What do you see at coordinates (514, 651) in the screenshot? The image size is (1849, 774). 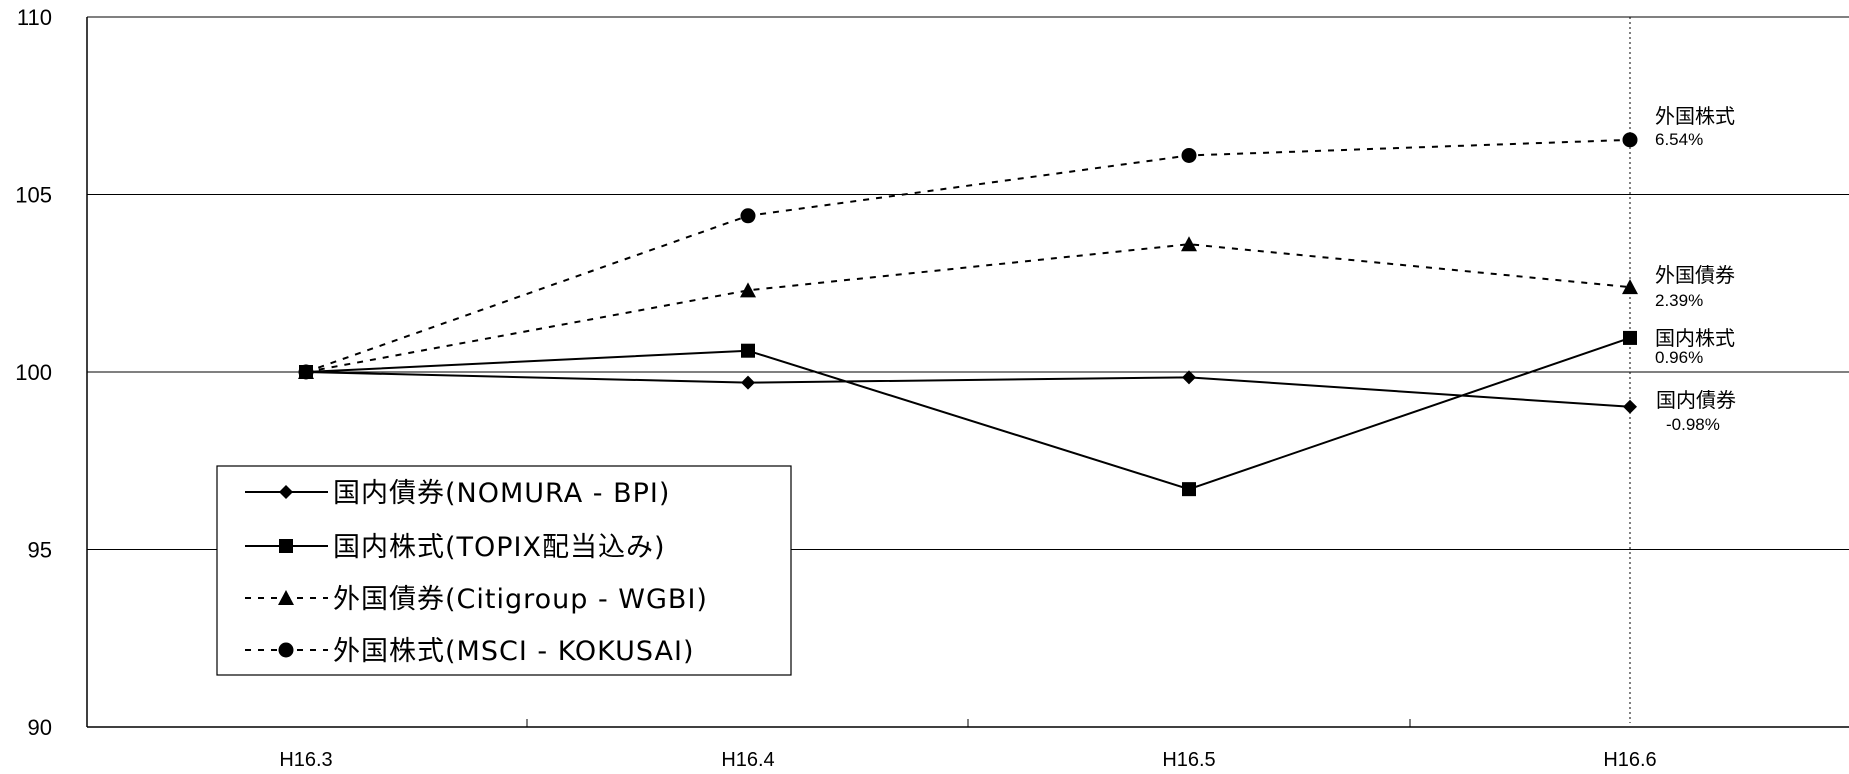 I see `legend-label: 外国株式(MSCI - KOKUSAI)` at bounding box center [514, 651].